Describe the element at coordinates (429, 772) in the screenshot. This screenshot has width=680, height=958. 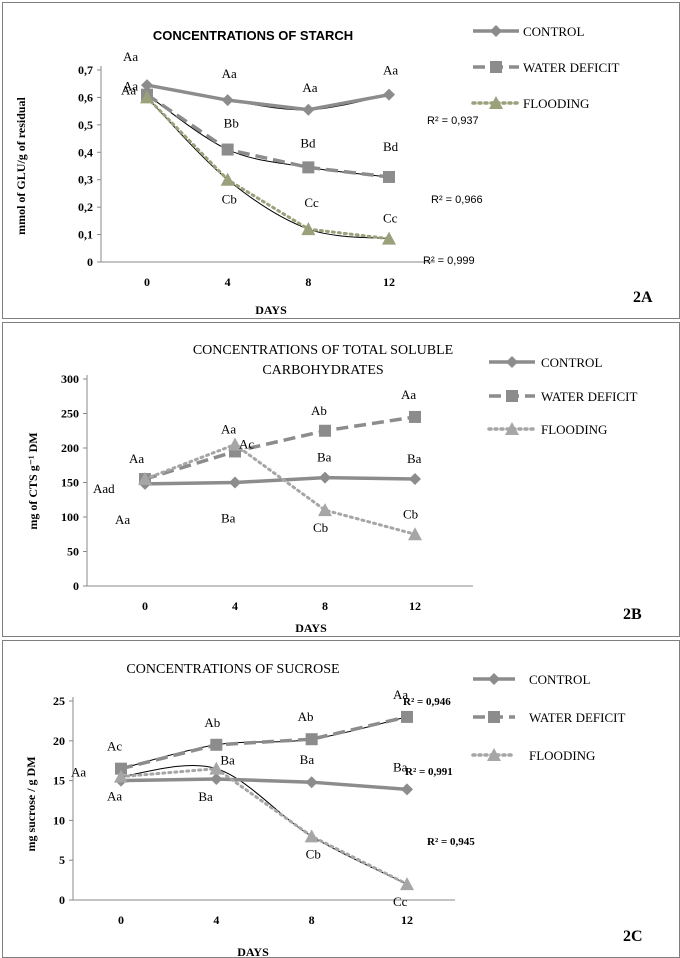
I see `r-squared-label: R² = 0,991` at that location.